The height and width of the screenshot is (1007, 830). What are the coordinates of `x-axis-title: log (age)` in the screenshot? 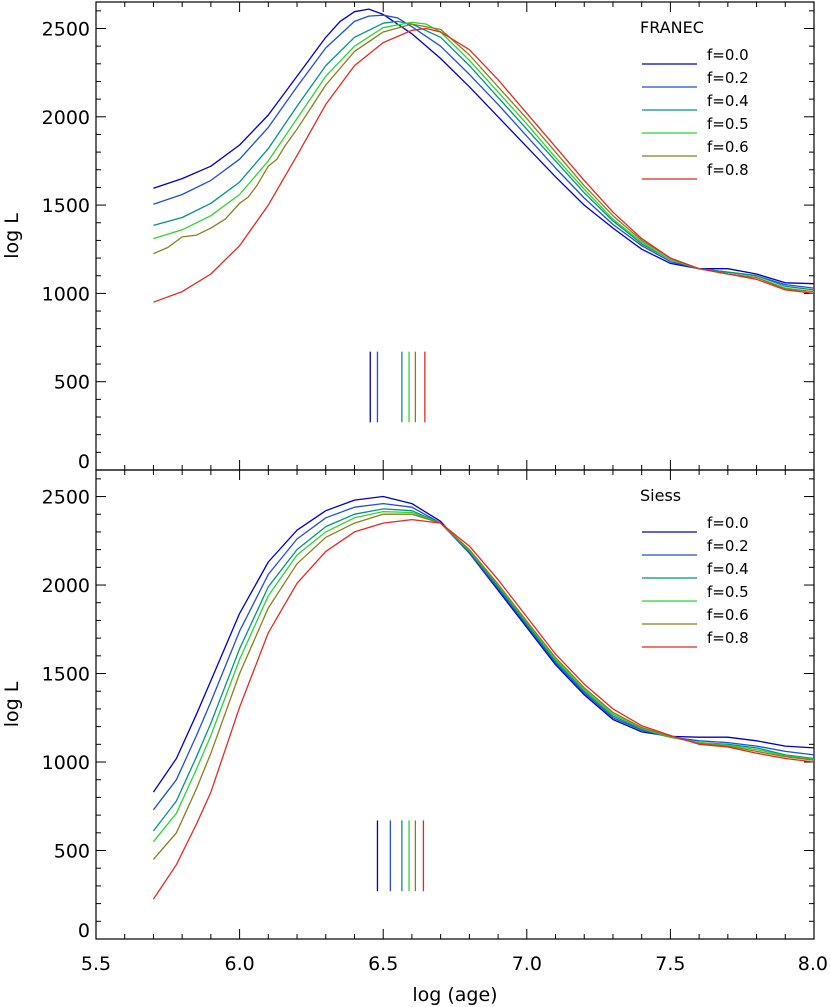 It's located at (454, 995).